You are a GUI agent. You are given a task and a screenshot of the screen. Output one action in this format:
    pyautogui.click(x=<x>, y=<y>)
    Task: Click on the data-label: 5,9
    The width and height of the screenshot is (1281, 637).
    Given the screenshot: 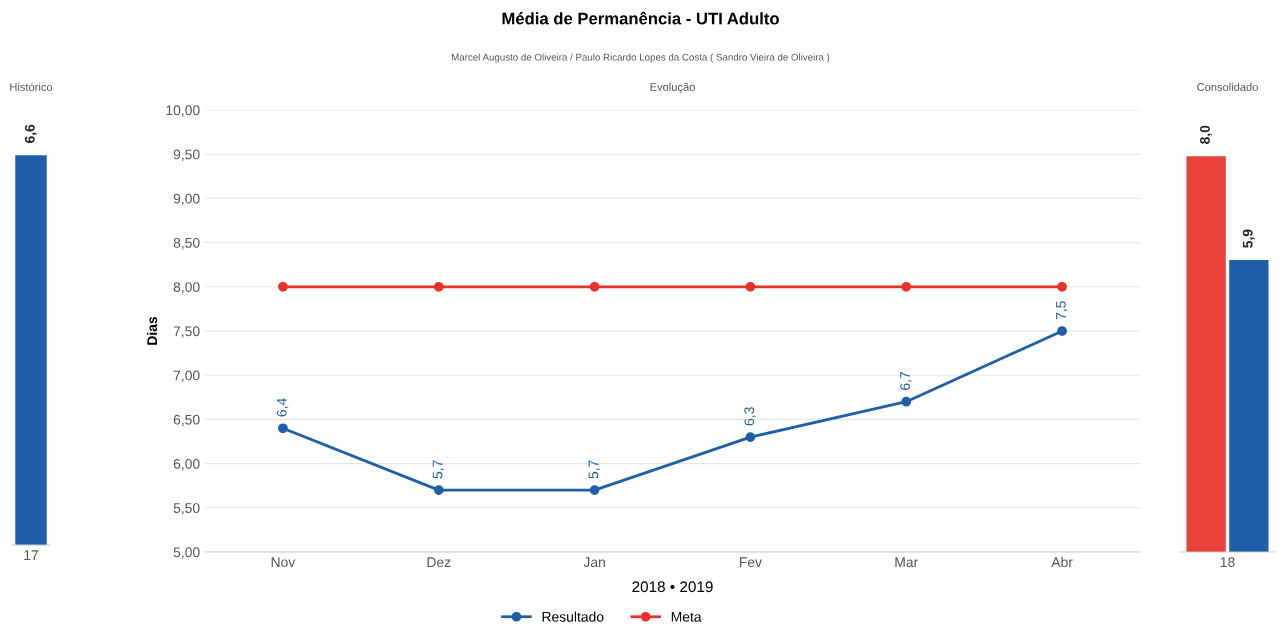 What is the action you would take?
    pyautogui.click(x=1248, y=238)
    